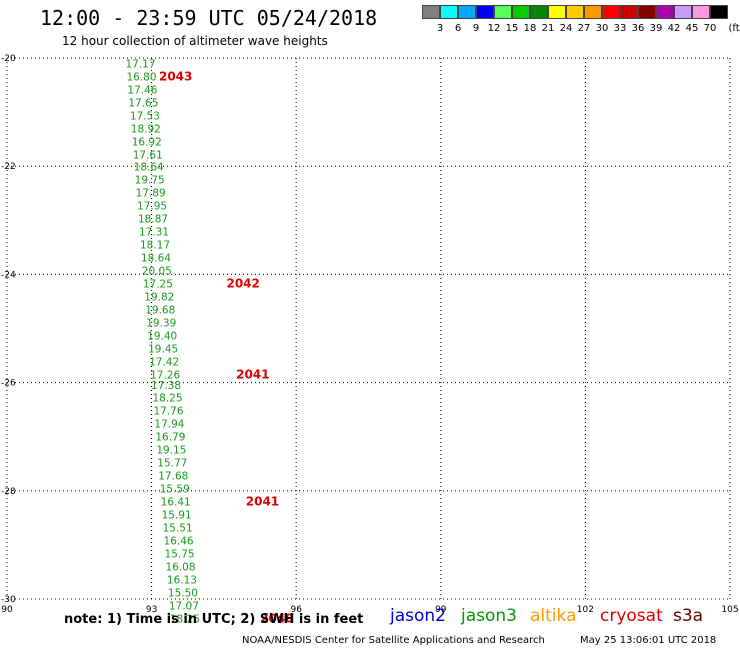  Describe the element at coordinates (161, 324) in the screenshot. I see `swh-value: 19.39` at that location.